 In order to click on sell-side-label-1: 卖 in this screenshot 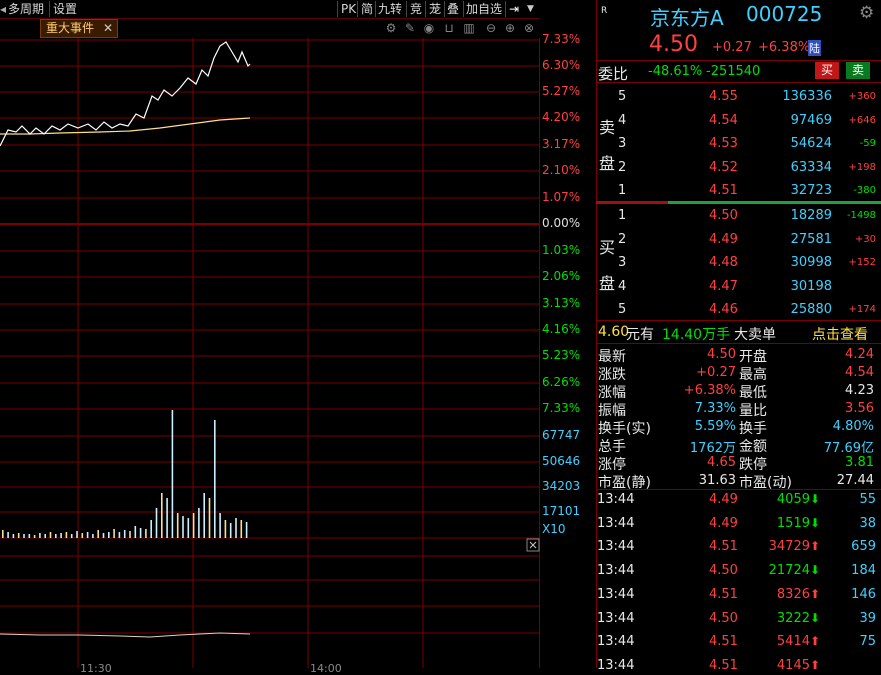, I will do `click(607, 127)`.